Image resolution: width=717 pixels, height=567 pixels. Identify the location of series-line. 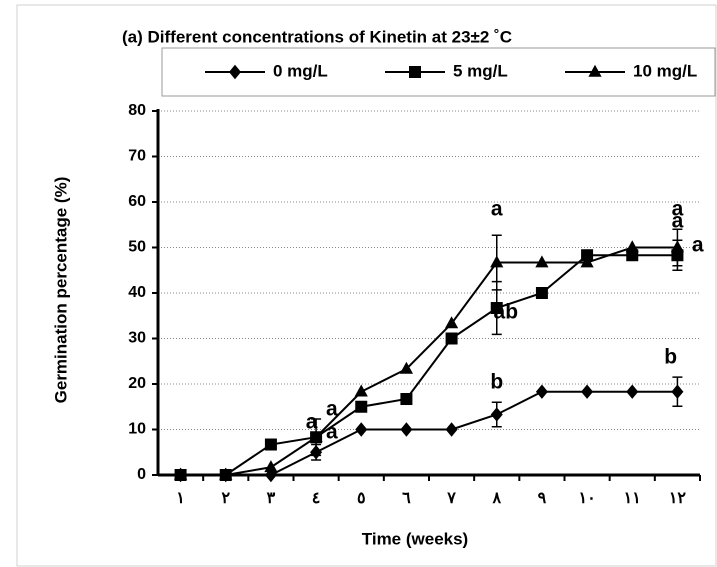
(429, 433).